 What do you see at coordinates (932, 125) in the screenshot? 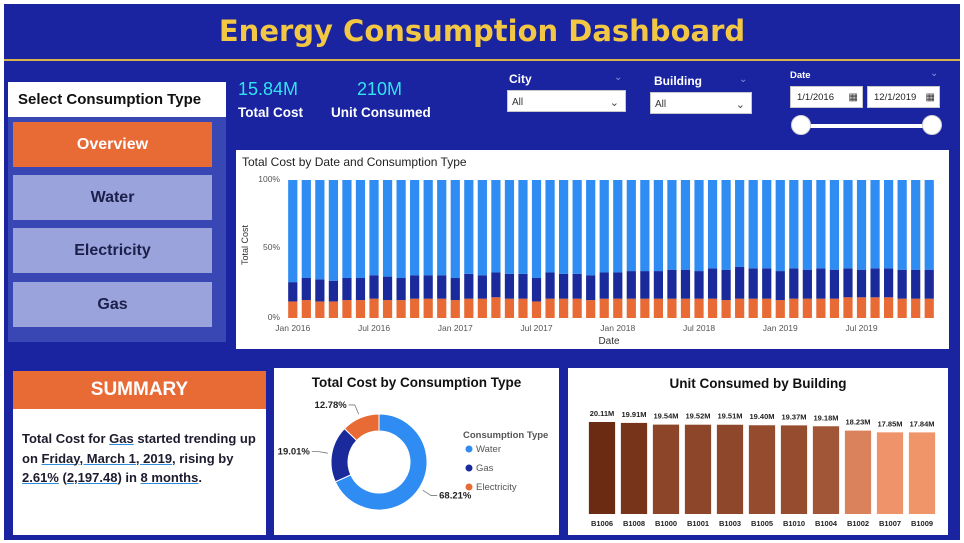
I see `date-slider-end-handle` at bounding box center [932, 125].